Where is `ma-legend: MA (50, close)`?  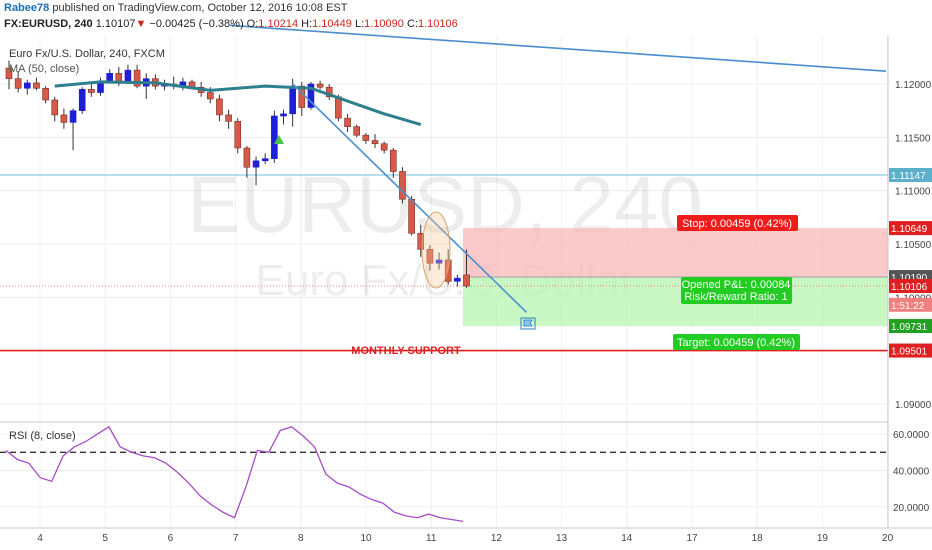
ma-legend: MA (50, close) is located at coordinates (44, 69).